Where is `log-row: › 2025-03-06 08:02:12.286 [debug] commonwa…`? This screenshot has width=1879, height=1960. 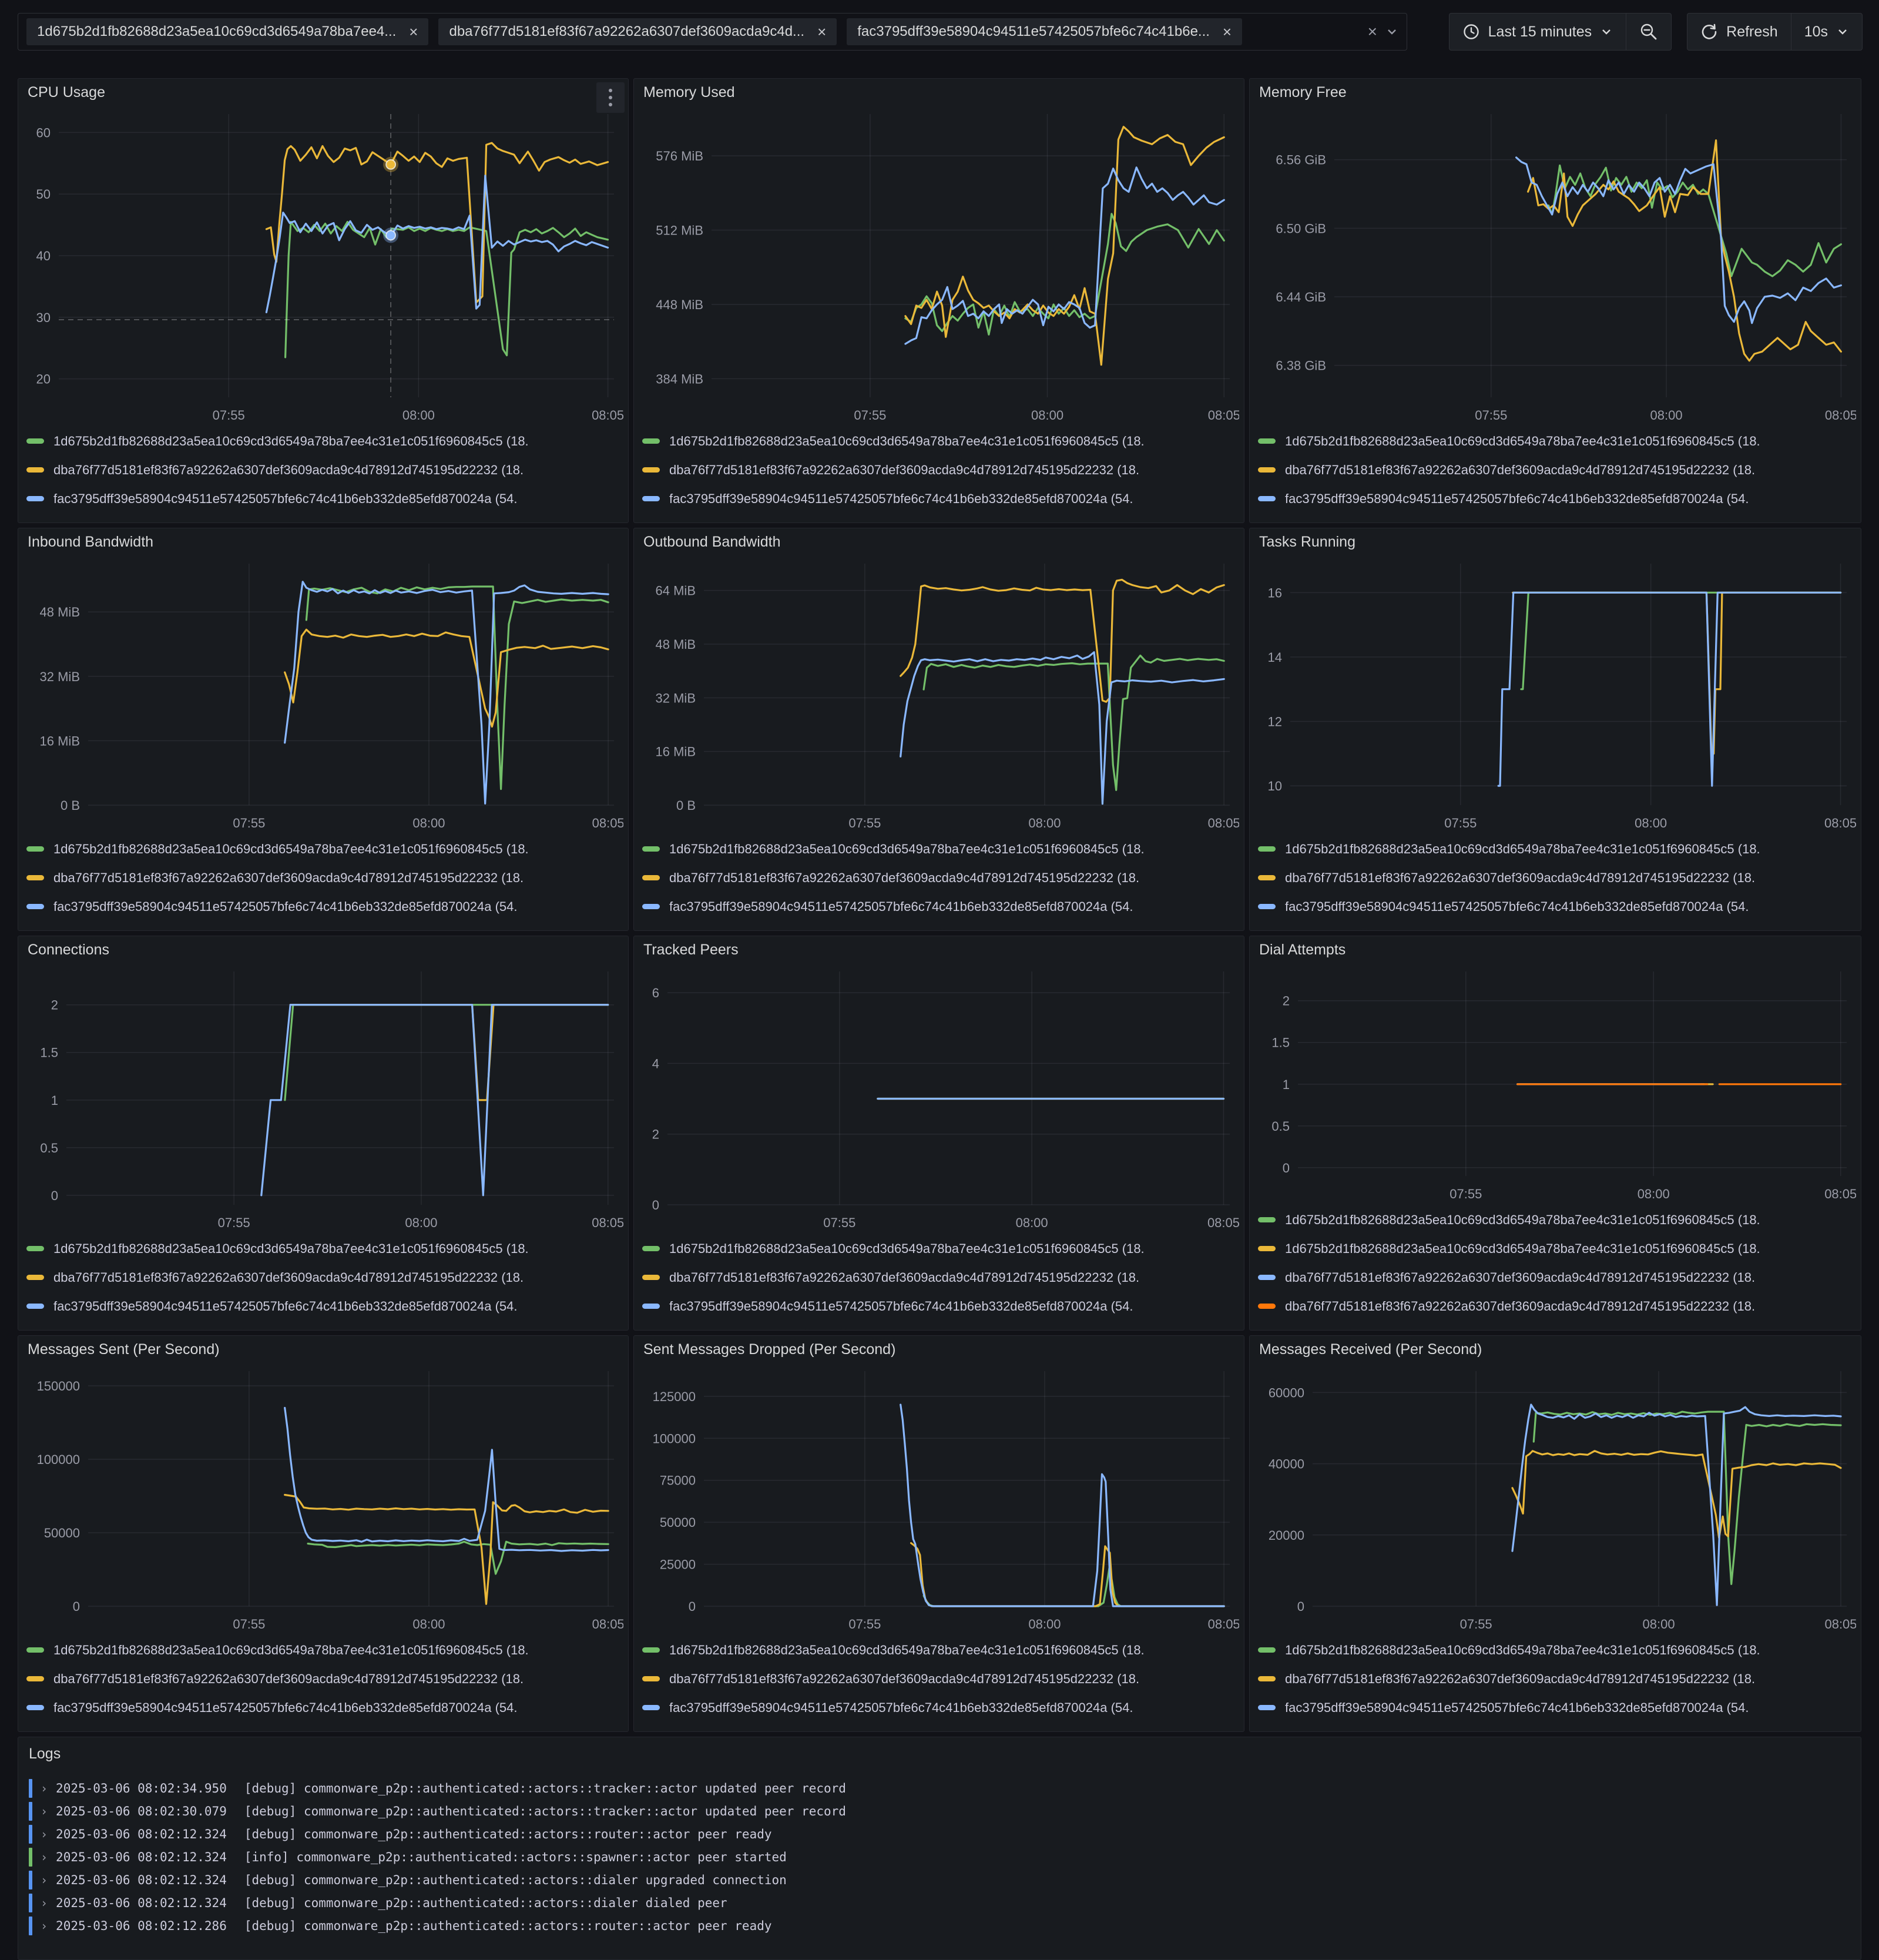
log-row: › 2025-03-06 08:02:12.286 [debug] commonwa… is located at coordinates (939, 1925).